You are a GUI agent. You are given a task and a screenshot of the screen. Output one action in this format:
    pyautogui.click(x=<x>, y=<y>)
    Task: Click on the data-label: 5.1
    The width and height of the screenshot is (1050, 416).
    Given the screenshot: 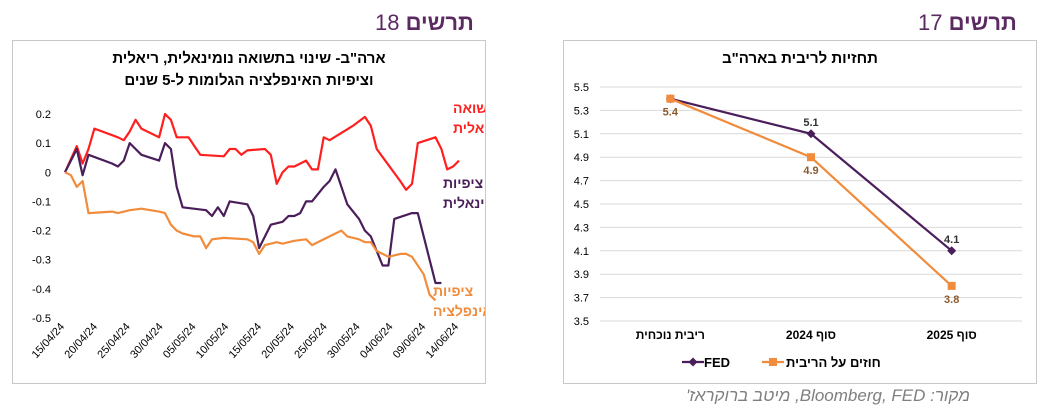 What is the action you would take?
    pyautogui.click(x=810, y=123)
    